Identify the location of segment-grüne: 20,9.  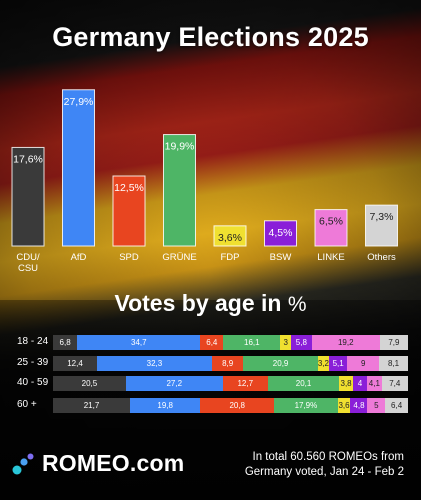
(280, 363).